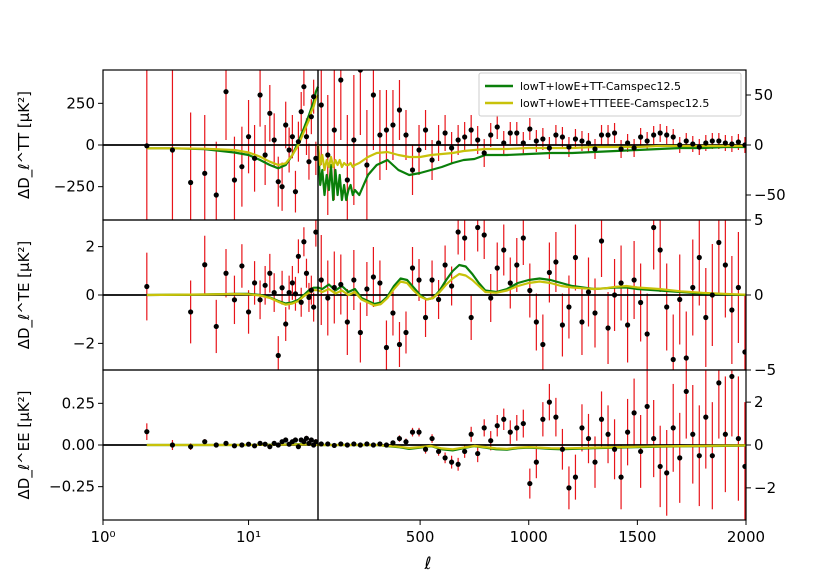 Image resolution: width=830 pixels, height=585 pixels. I want to click on y-tick-label-left: 2, so click(90, 247).